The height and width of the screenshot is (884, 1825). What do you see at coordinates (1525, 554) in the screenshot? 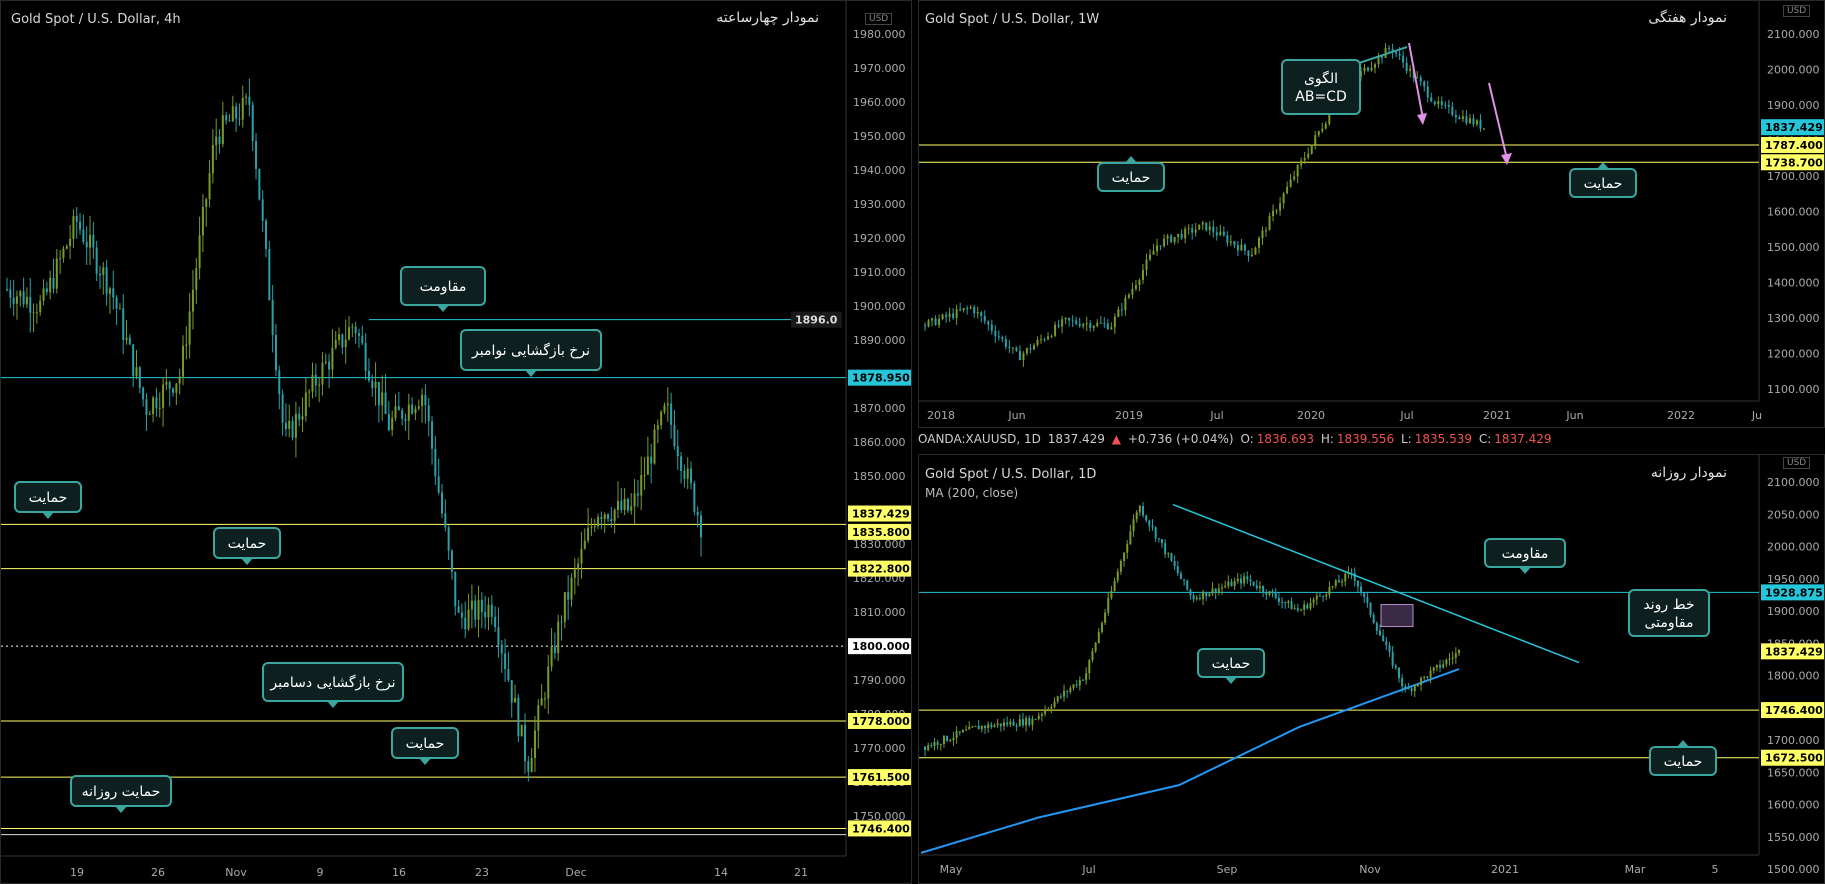
I see `note-resistance-text: مقاومت` at bounding box center [1525, 554].